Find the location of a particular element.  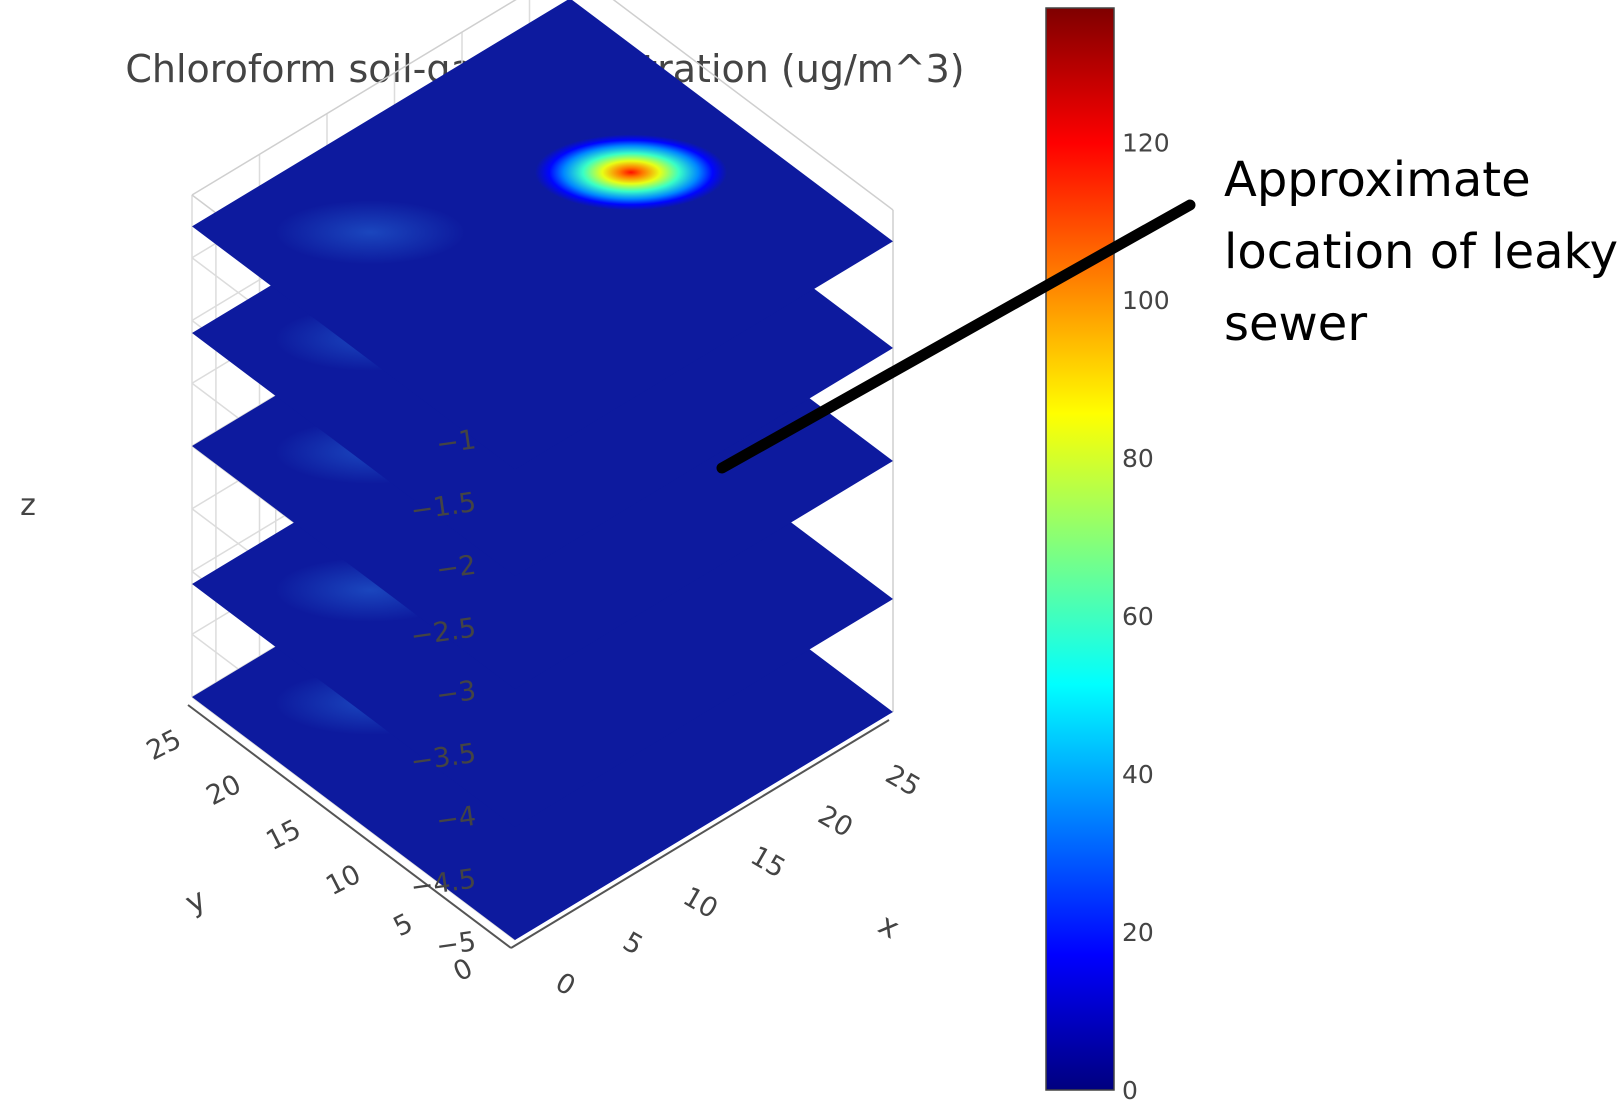

x-tick-label: 0 is located at coordinates (565, 984).